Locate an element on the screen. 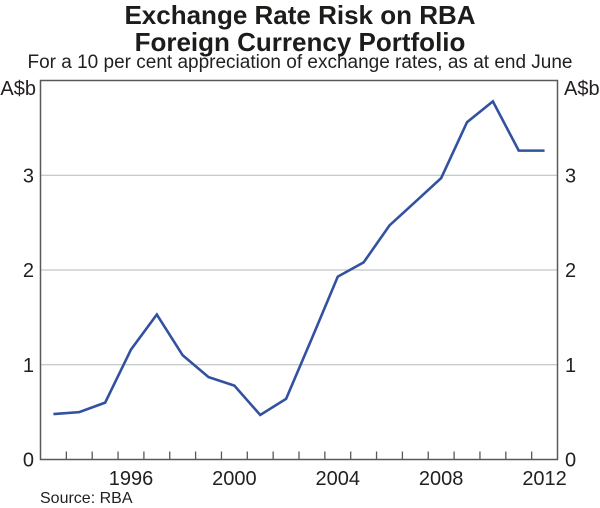 This screenshot has height=508, width=600. y-tick-label-right-2: 2 is located at coordinates (570, 271).